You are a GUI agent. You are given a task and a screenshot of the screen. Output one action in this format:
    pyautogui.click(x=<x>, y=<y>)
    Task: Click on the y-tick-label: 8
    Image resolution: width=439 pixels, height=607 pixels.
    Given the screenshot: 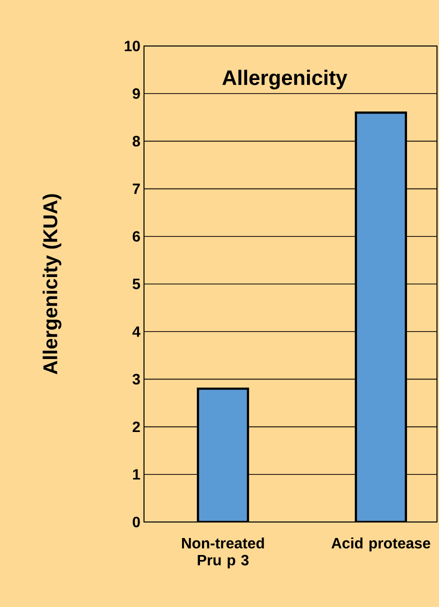 What is the action you would take?
    pyautogui.click(x=136, y=141)
    